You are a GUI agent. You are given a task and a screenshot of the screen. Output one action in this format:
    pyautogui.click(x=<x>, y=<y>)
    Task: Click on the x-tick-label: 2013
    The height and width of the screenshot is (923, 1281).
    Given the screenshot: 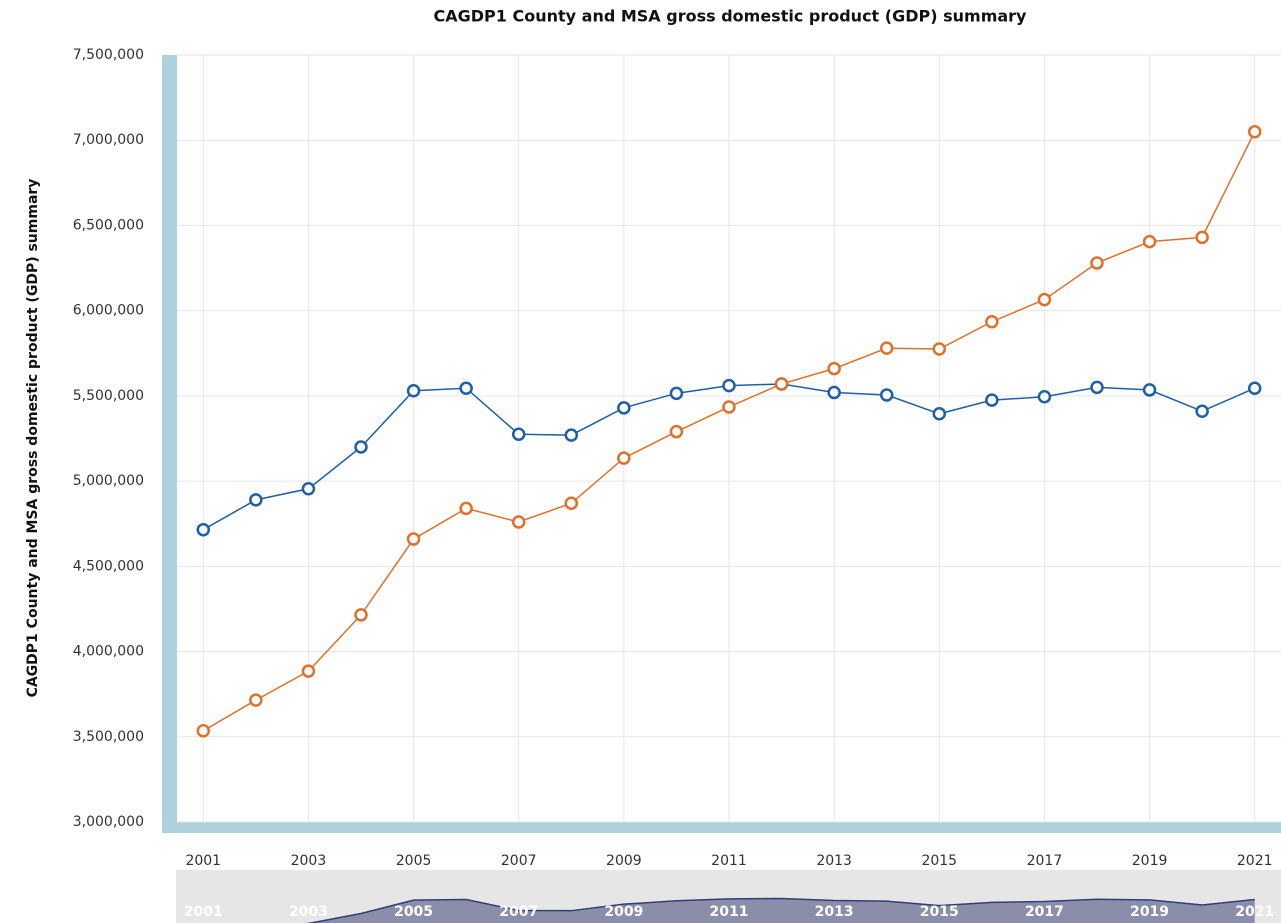 What is the action you would take?
    pyautogui.click(x=834, y=861)
    